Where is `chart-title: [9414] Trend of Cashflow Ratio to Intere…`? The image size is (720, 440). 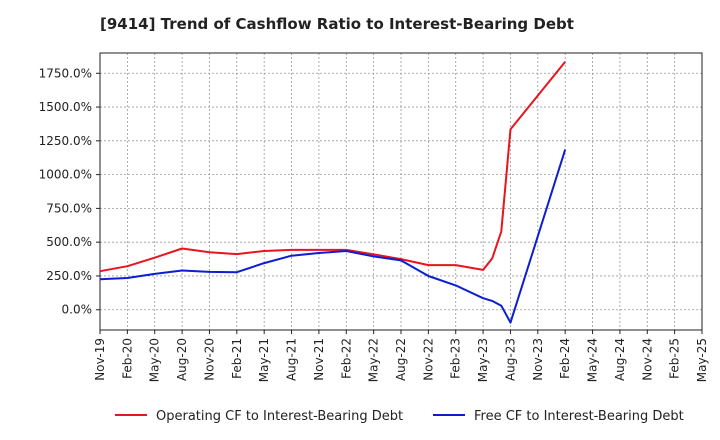
chart-title: [9414] Trend of Cashflow Ratio to Intere… is located at coordinates (337, 24).